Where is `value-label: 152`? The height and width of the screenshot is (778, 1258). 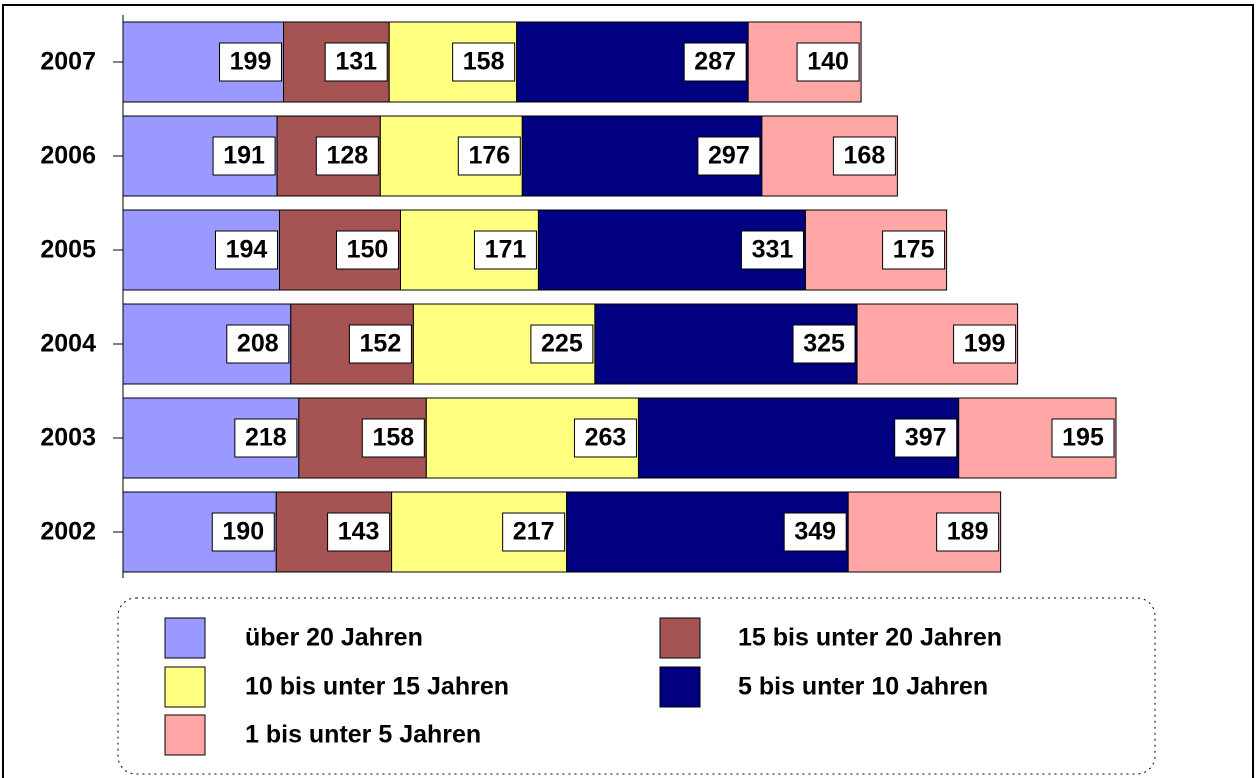
value-label: 152 is located at coordinates (381, 344).